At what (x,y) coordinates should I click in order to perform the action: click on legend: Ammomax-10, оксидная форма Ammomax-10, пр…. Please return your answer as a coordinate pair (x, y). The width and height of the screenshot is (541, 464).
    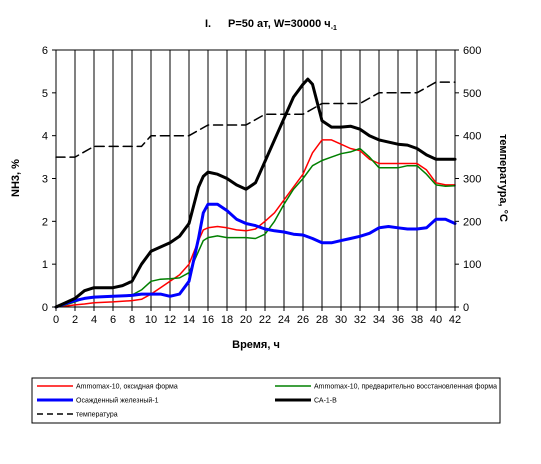
    Looking at the image, I should click on (266, 400).